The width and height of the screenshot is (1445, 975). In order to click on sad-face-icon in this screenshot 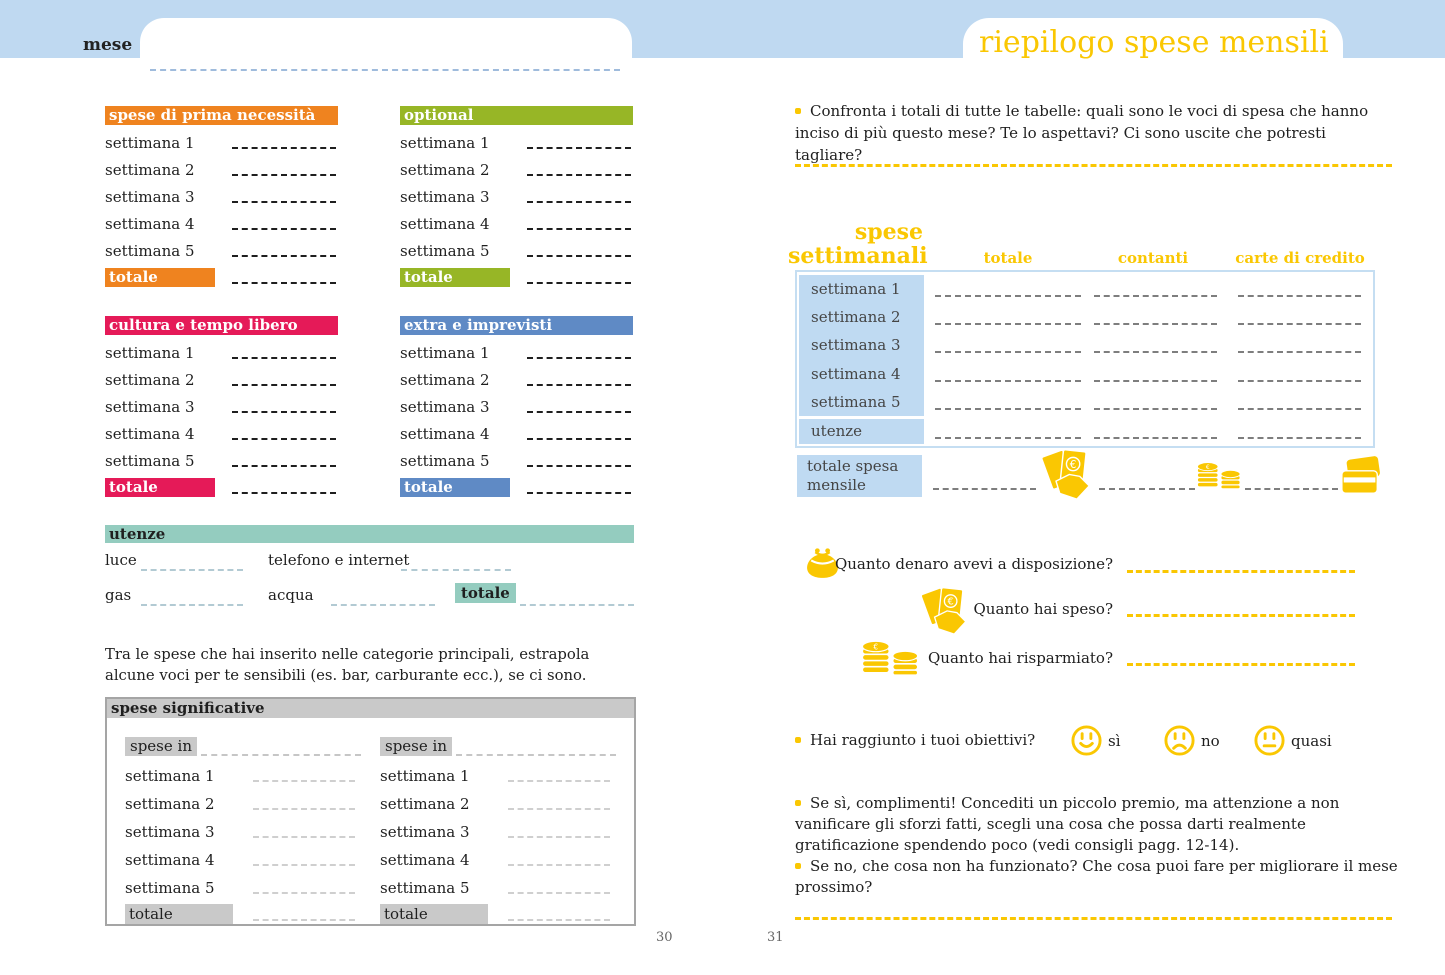, I will do `click(1179, 740)`.